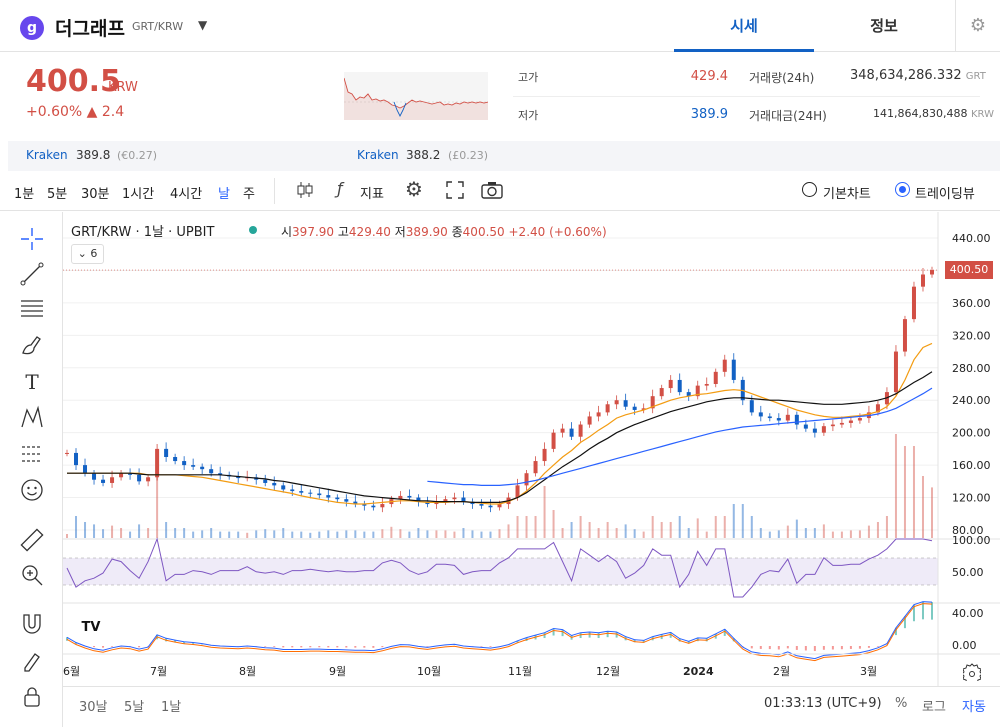 The width and height of the screenshot is (1000, 727). I want to click on emoji-icon, so click(32, 490).